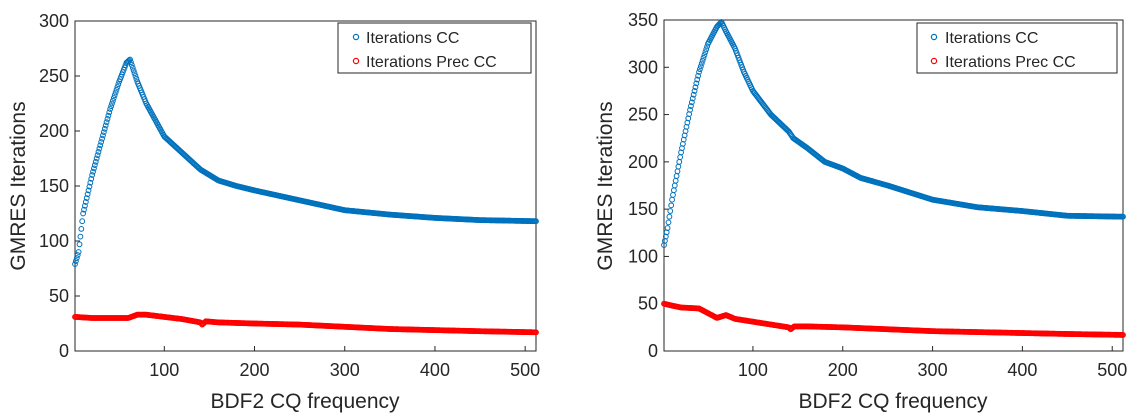 This screenshot has width=1129, height=418. I want to click on y-axis-label: GMRES Iterations, so click(18, 185).